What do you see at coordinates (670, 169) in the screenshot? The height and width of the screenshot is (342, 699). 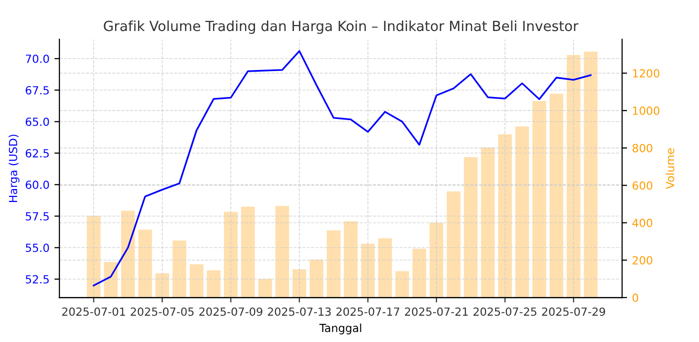 I see `y2-axis-title: Volume` at bounding box center [670, 169].